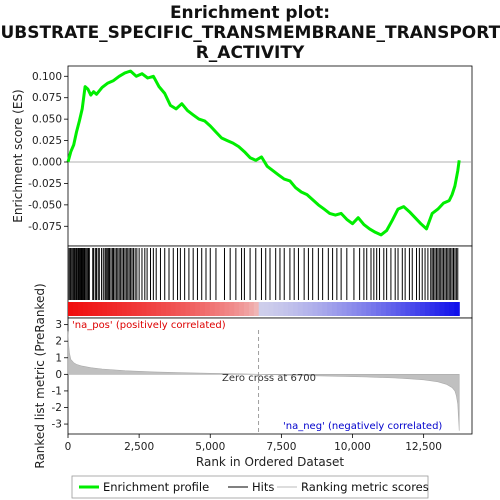  I want to click on metric-y-tick-label: -1, so click(57, 391).